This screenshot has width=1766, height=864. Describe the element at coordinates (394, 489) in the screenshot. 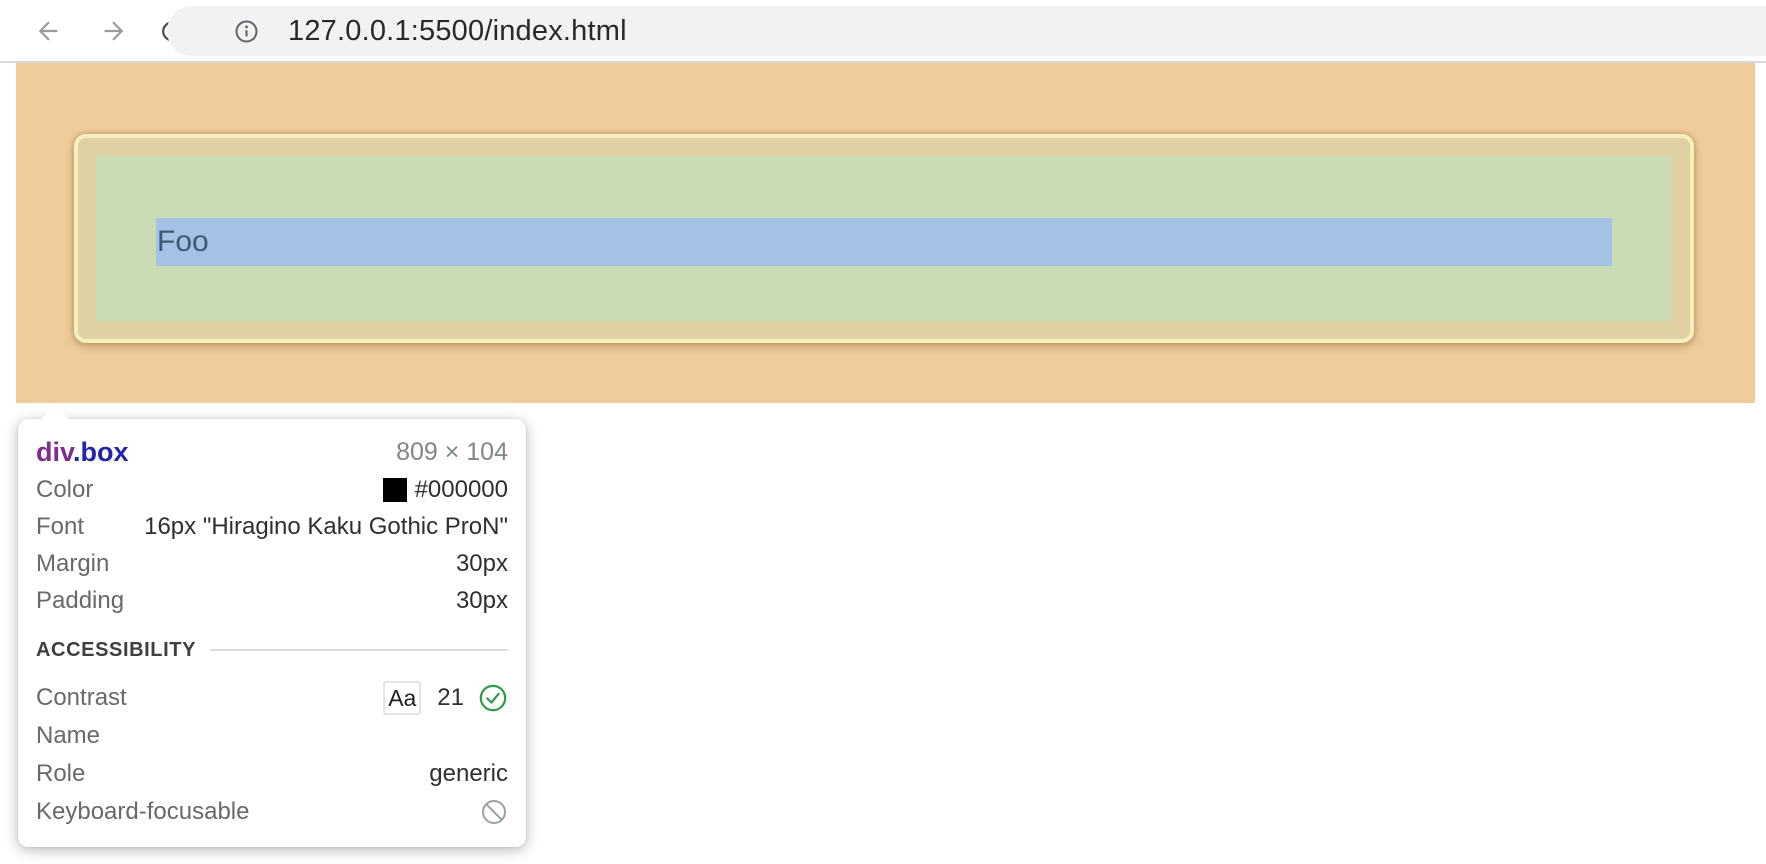

I see `color-swatch` at that location.